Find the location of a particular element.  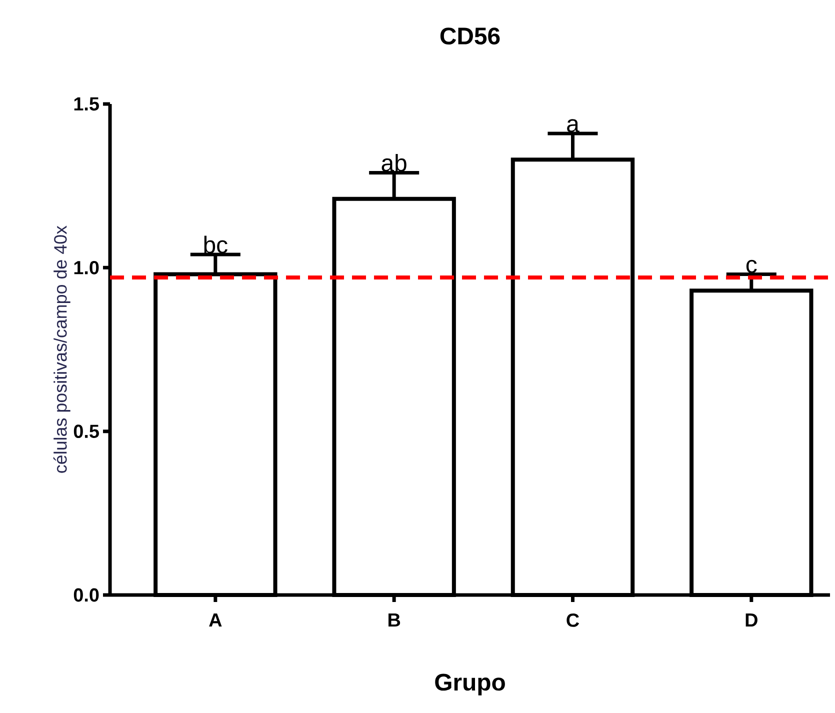

y-tick-label: 1.0 is located at coordinates (86, 267).